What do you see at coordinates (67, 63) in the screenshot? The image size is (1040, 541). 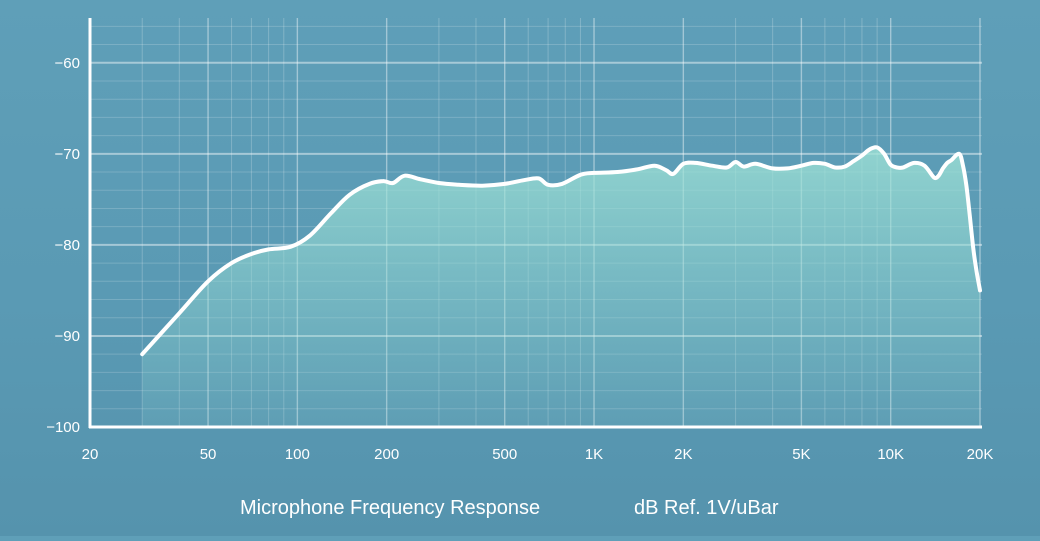 I see `y-tick-label: −60` at bounding box center [67, 63].